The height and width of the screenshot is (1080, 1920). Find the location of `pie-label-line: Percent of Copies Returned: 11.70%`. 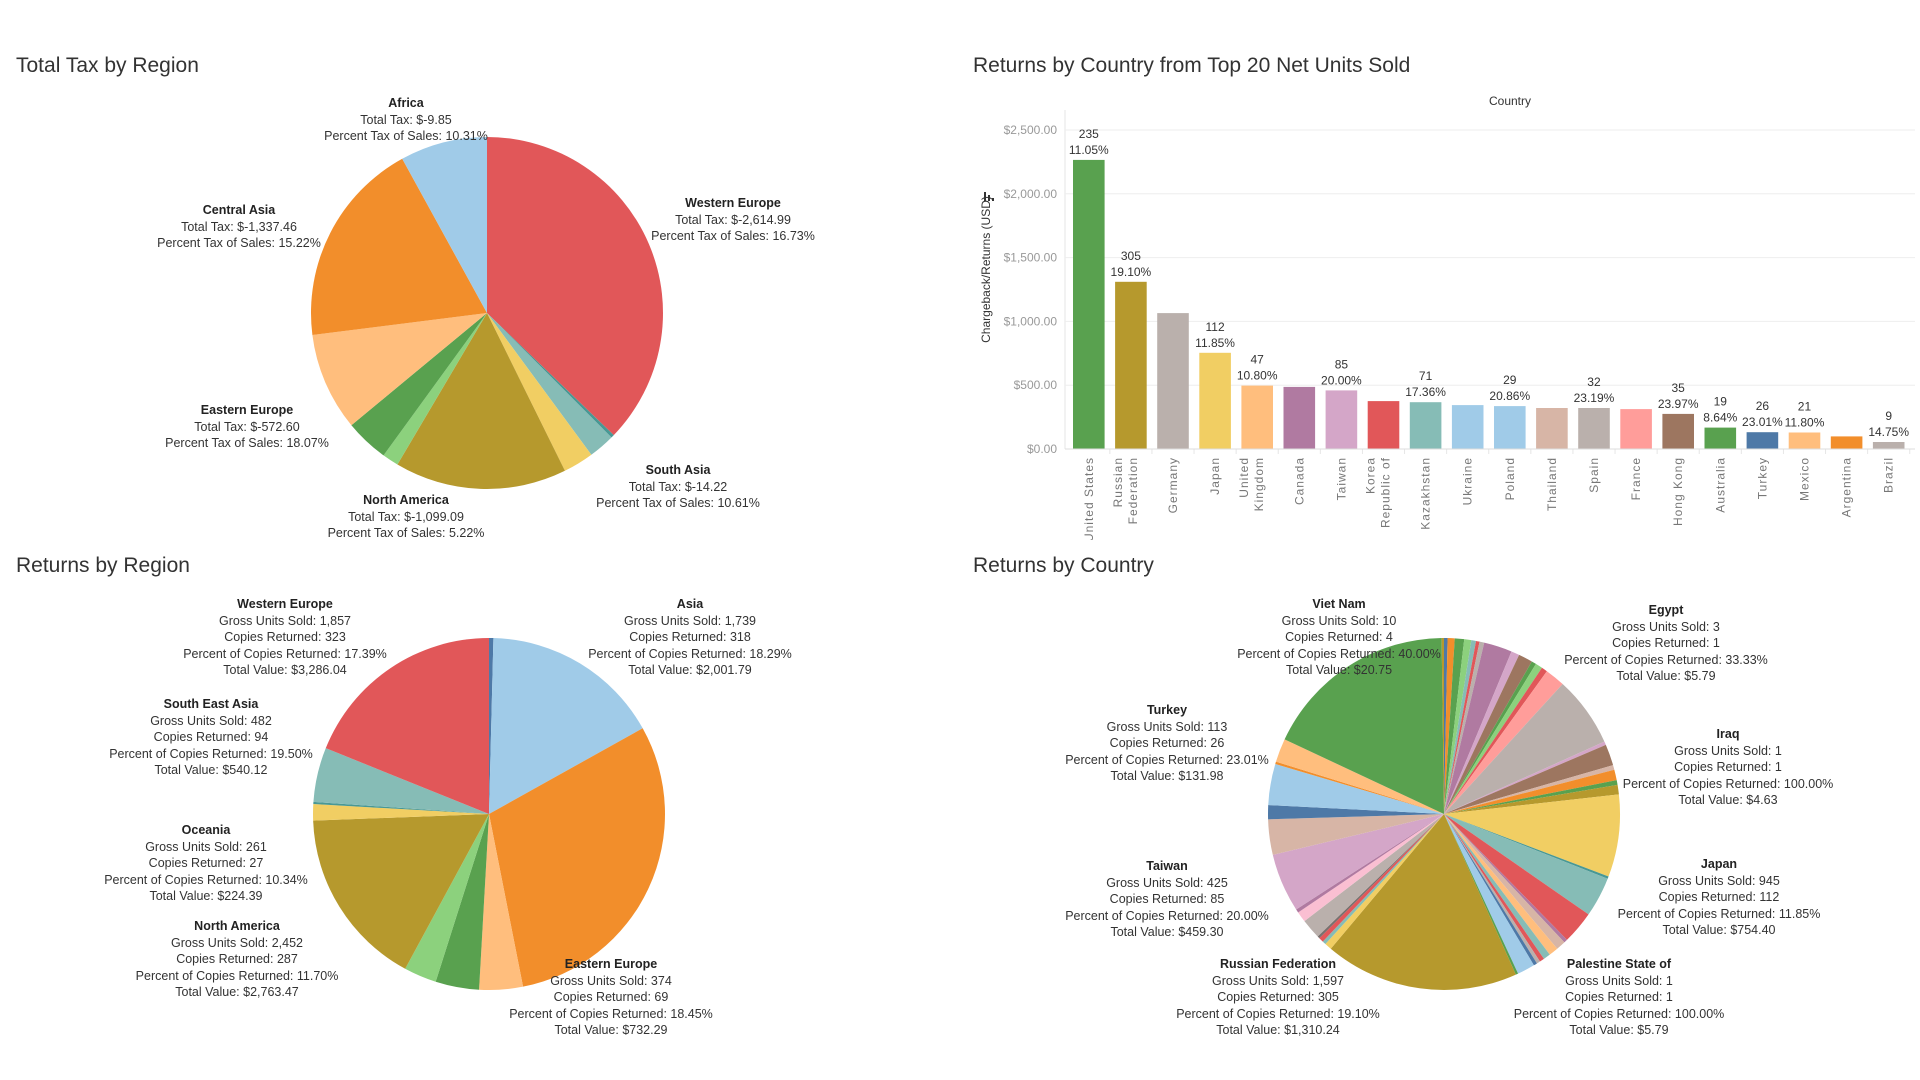

pie-label-line: Percent of Copies Returned: 11.70% is located at coordinates (237, 975).